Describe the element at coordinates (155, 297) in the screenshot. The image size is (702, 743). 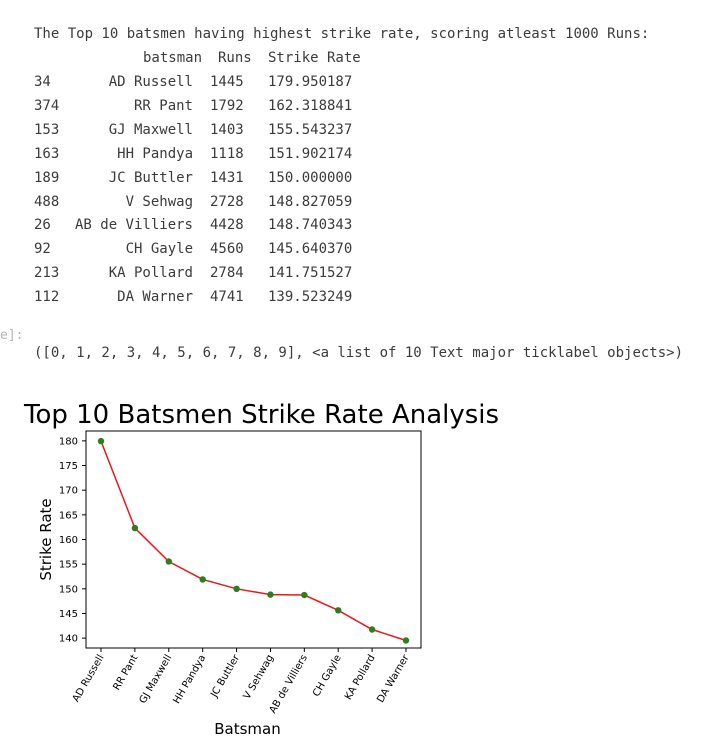
I see `table-cell-batsman: DA Warner` at that location.